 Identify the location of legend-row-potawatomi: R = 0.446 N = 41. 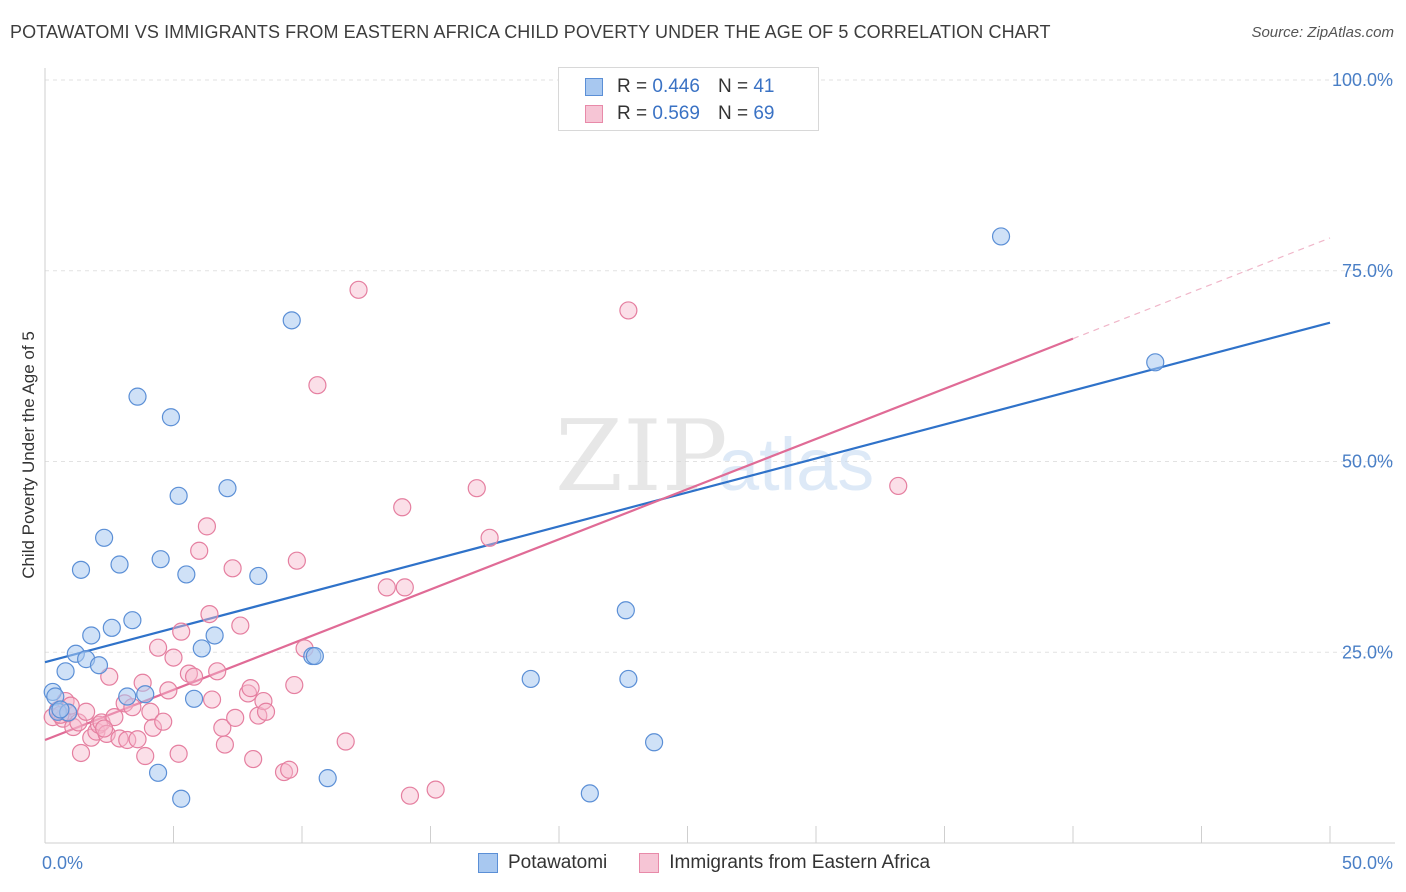
(679, 87).